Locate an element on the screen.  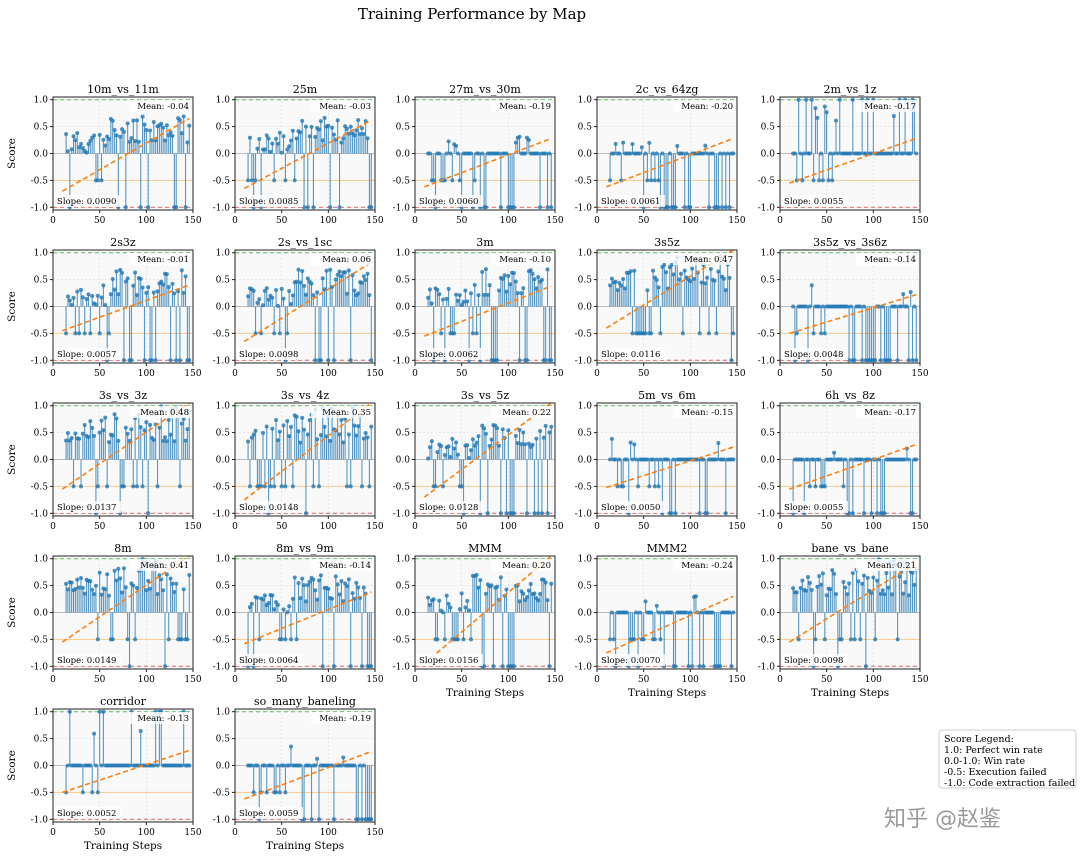
slope-label: Slope: 0.0098 is located at coordinates (813, 661).